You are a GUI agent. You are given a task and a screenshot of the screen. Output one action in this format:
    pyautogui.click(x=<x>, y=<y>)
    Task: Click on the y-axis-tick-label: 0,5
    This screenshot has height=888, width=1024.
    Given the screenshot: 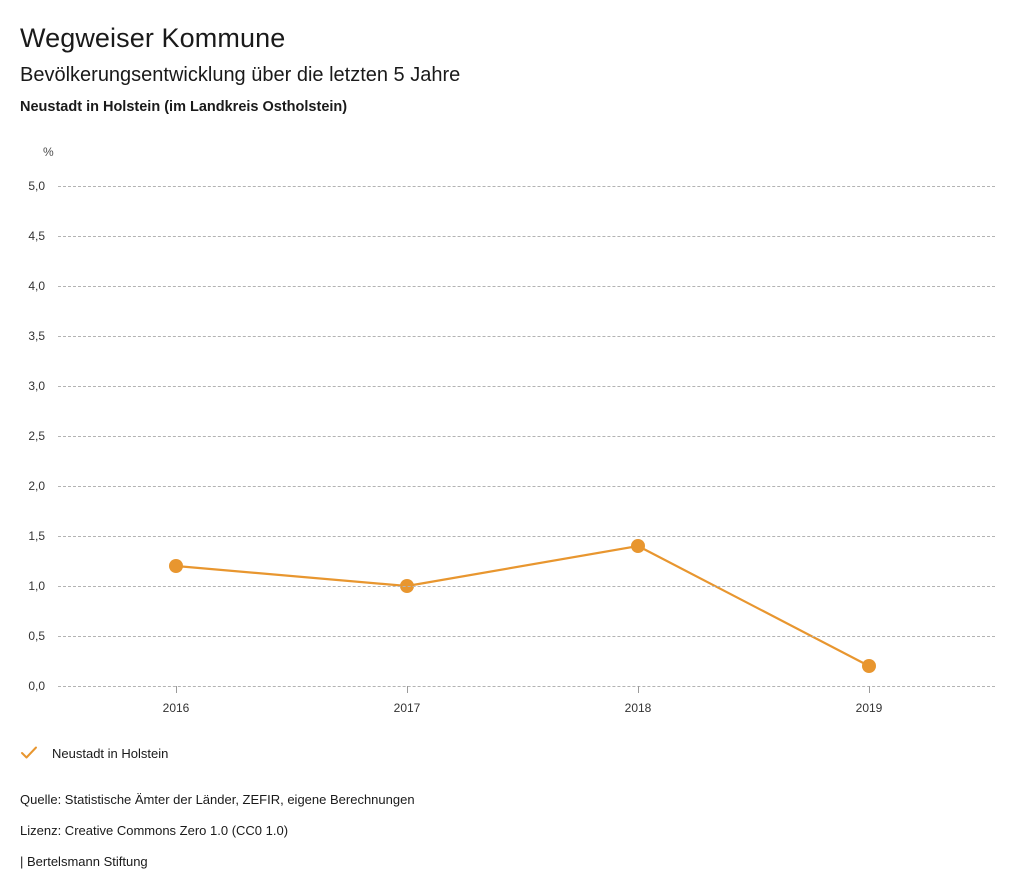 What is the action you would take?
    pyautogui.click(x=36, y=636)
    